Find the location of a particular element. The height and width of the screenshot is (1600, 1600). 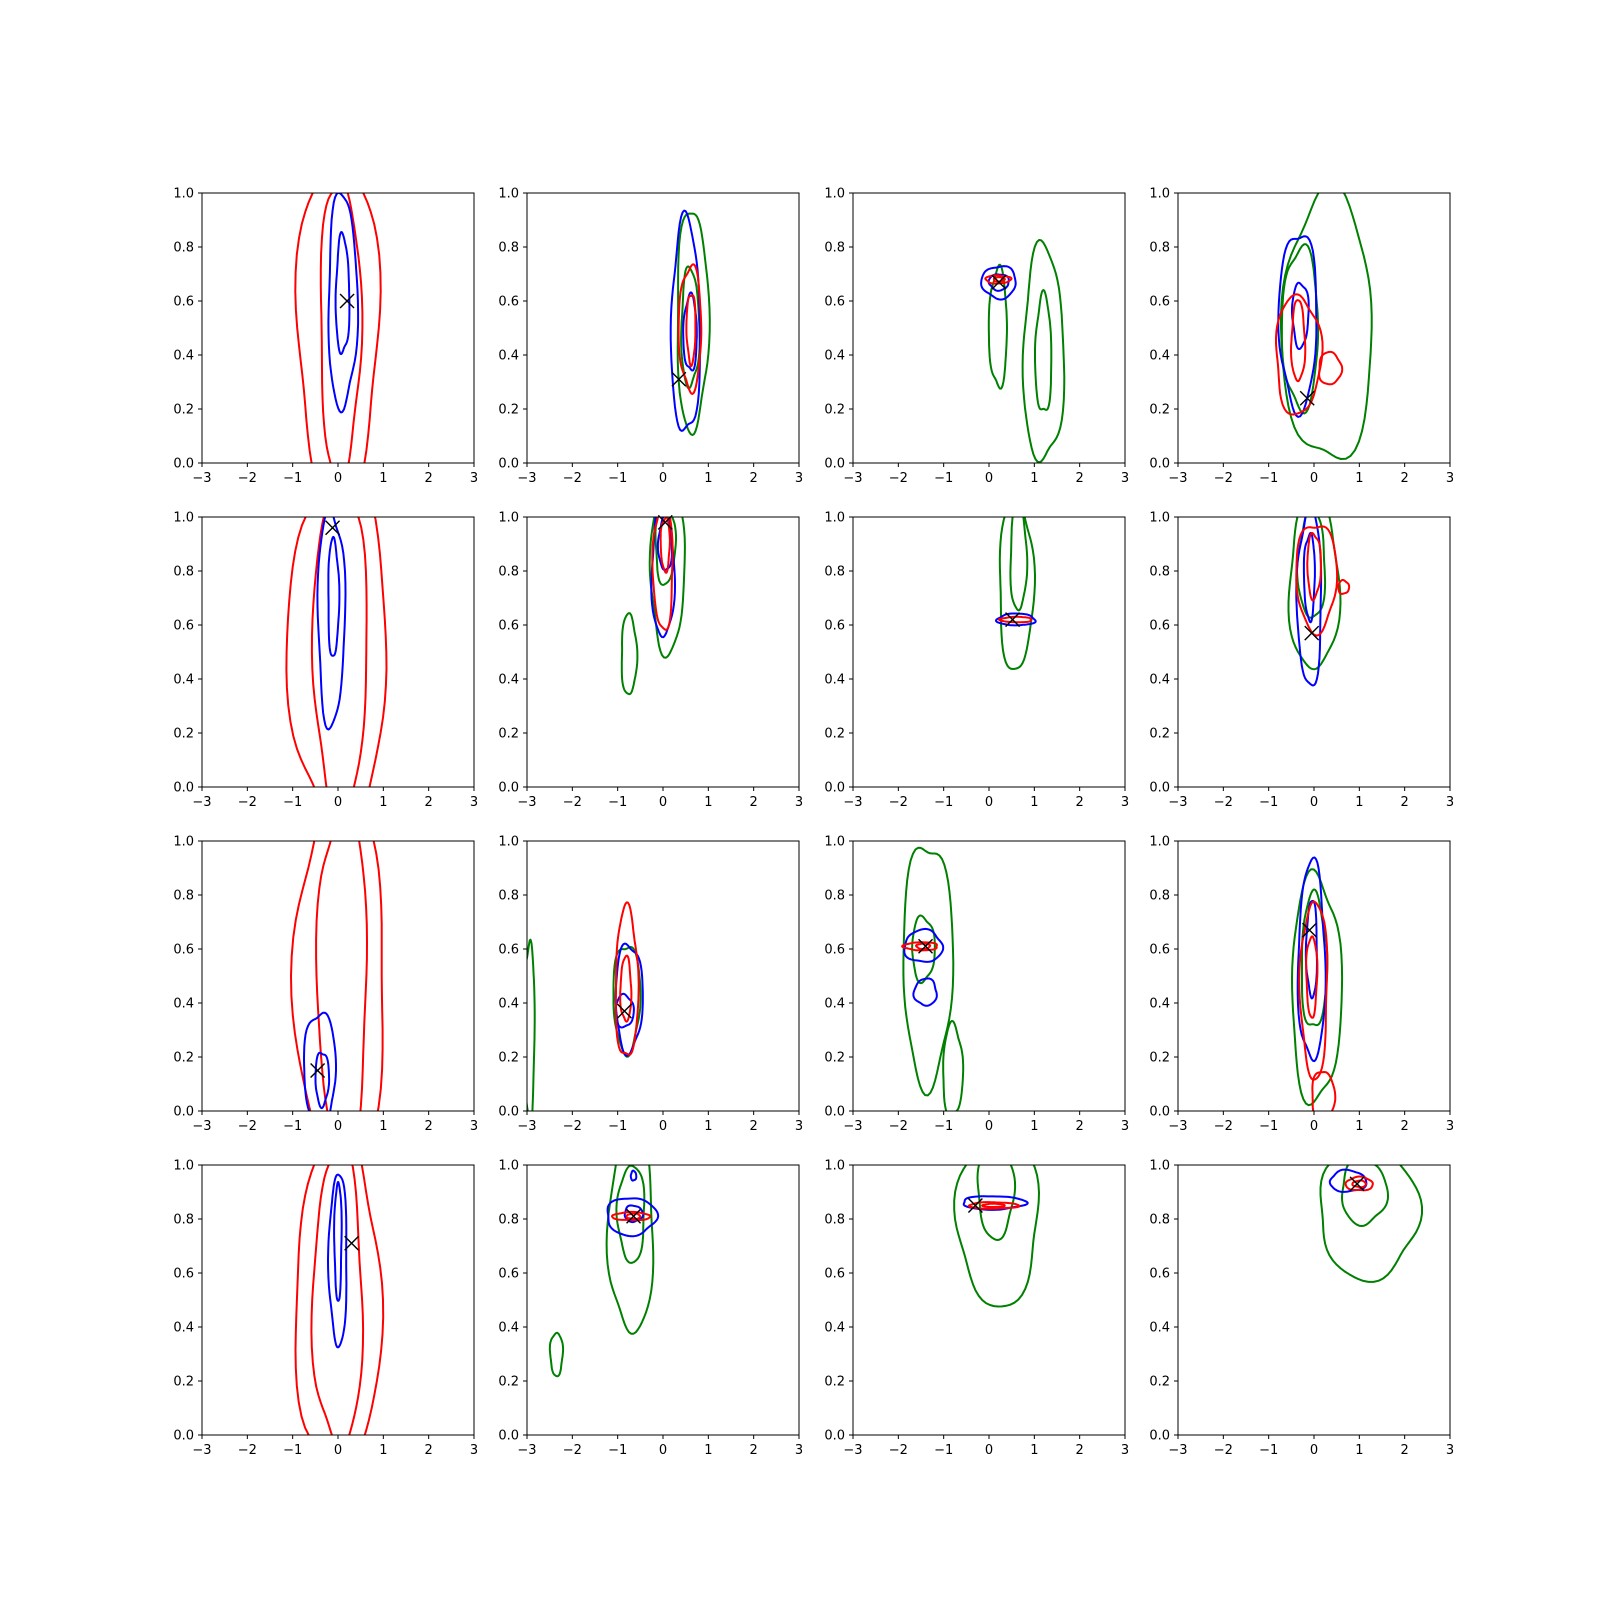

x-tick-label: 0 is located at coordinates (663, 478).